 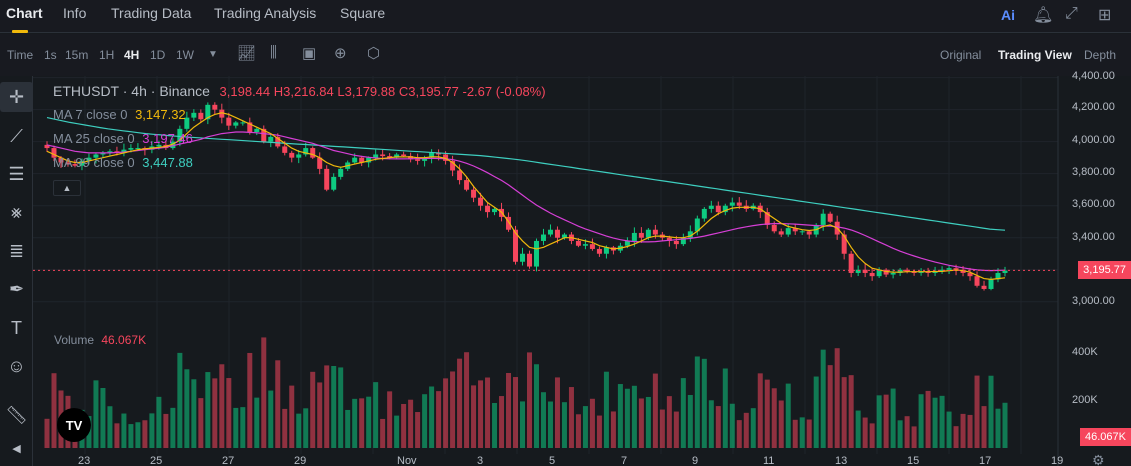 What do you see at coordinates (273, 52) in the screenshot?
I see `candles-icon: ⫼` at bounding box center [273, 52].